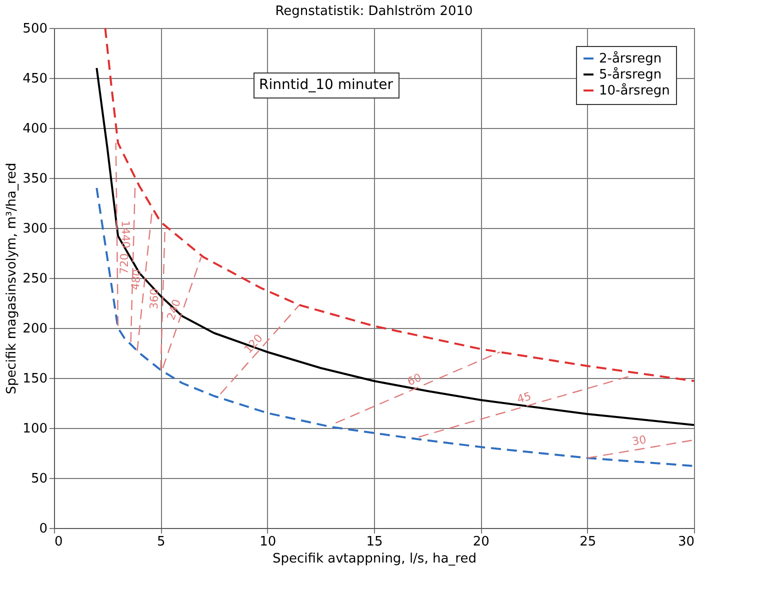 This screenshot has width=764, height=616. What do you see at coordinates (481, 542) in the screenshot?
I see `x-tick-label: 20` at bounding box center [481, 542].